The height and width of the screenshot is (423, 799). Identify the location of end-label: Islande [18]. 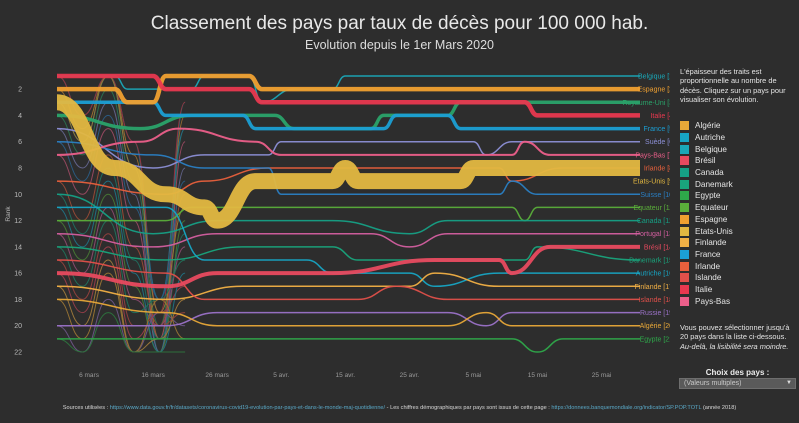
(654, 300).